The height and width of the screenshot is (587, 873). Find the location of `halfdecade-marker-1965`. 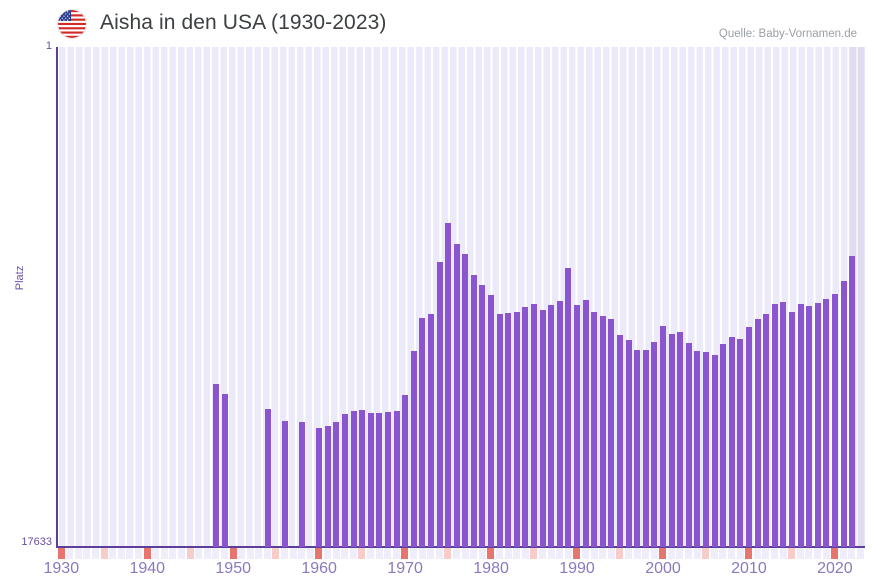

halfdecade-marker-1965 is located at coordinates (362, 553).